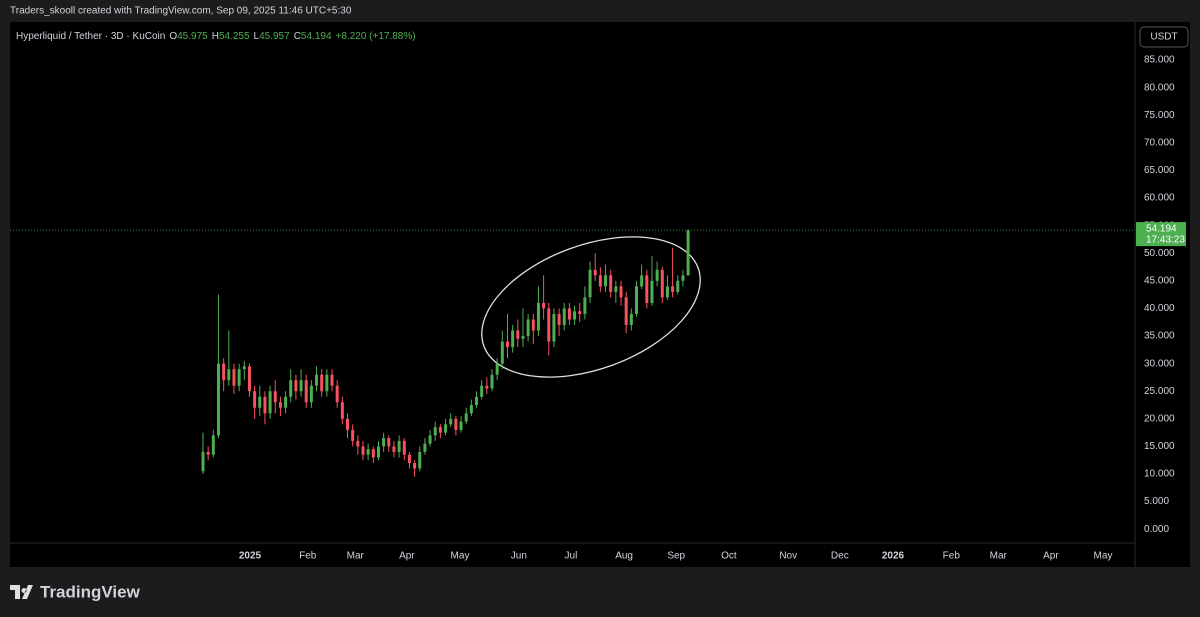 This screenshot has width=1200, height=617. I want to click on y-tick-label: 15.000, so click(1159, 446).